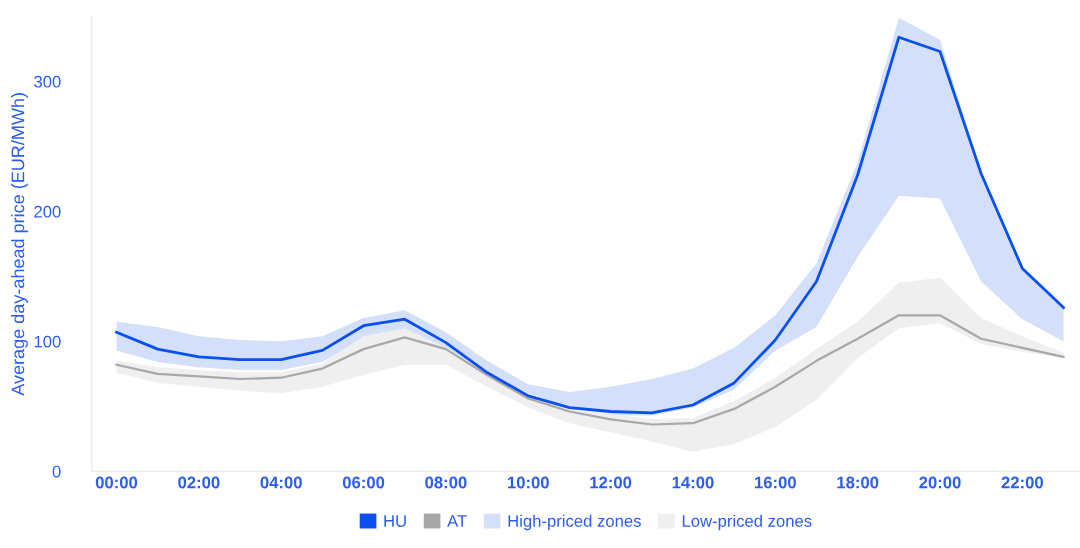 This screenshot has height=548, width=1080. Describe the element at coordinates (56, 471) in the screenshot. I see `y-tick-label: 0` at that location.